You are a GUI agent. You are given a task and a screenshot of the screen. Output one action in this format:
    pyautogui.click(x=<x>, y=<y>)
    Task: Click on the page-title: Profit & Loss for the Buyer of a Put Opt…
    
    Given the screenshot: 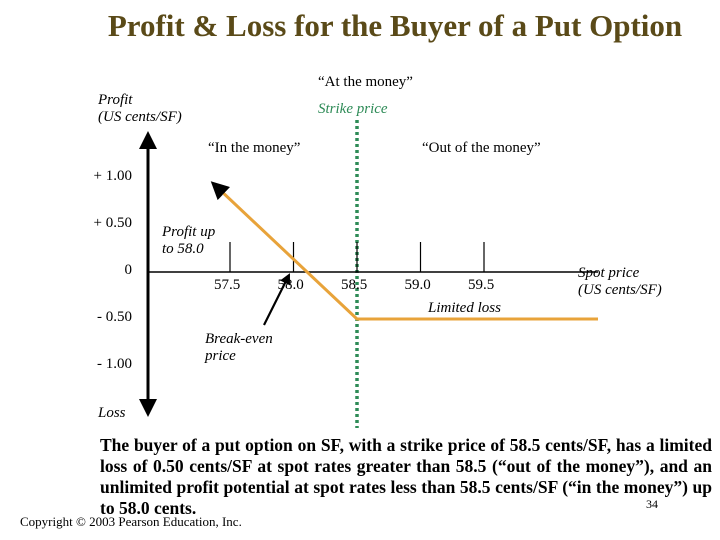 What is the action you would take?
    pyautogui.click(x=395, y=25)
    